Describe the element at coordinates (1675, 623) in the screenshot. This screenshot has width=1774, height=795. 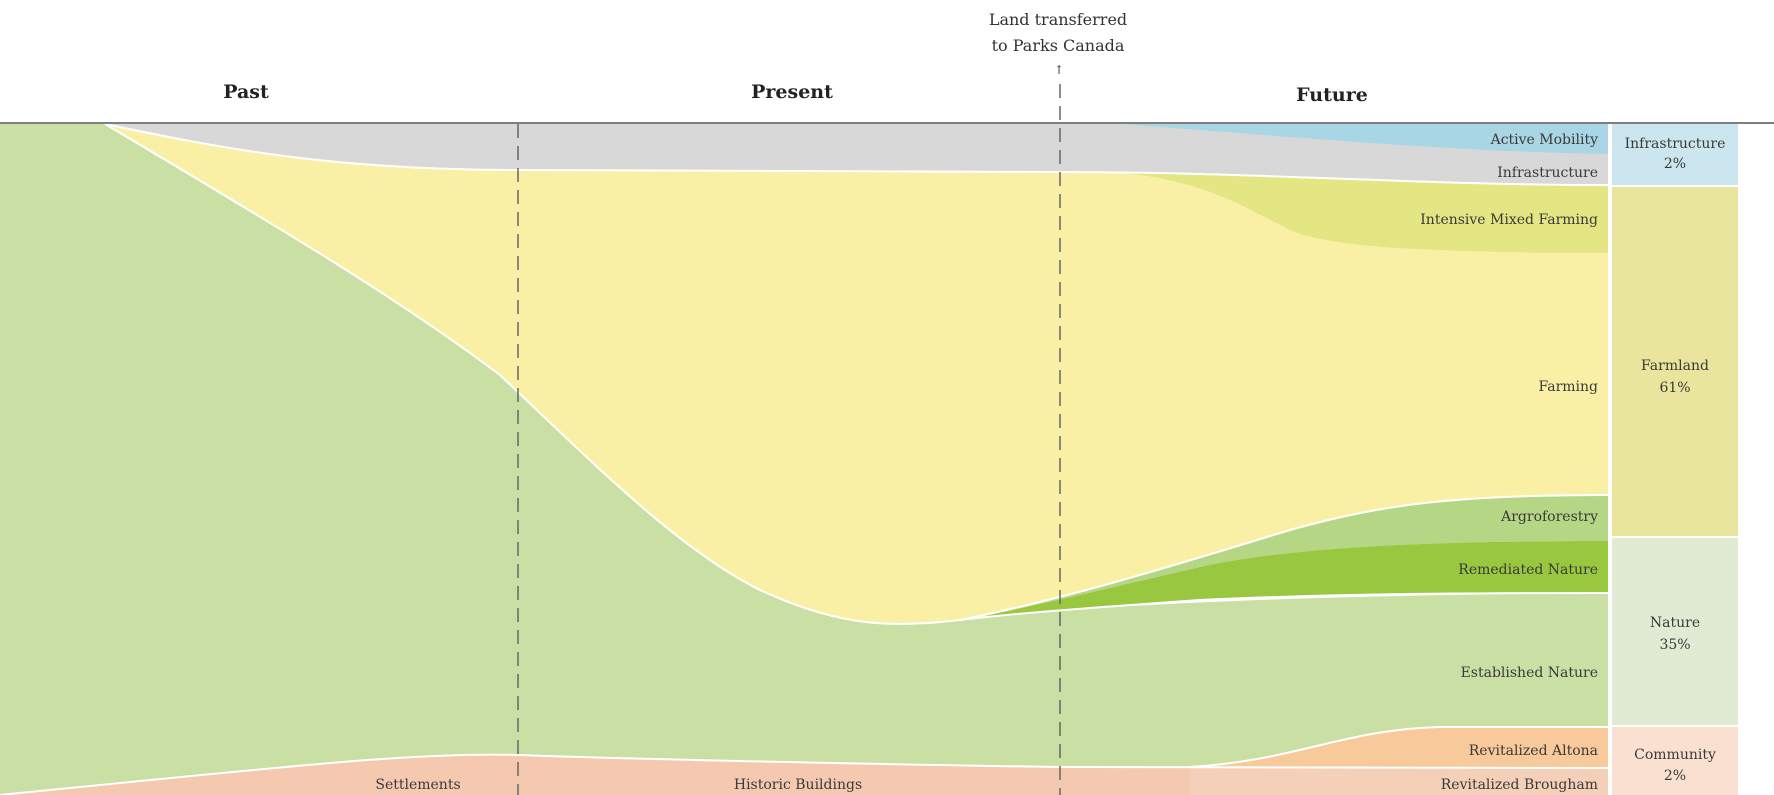
I see `category-nature-name: Nature` at that location.